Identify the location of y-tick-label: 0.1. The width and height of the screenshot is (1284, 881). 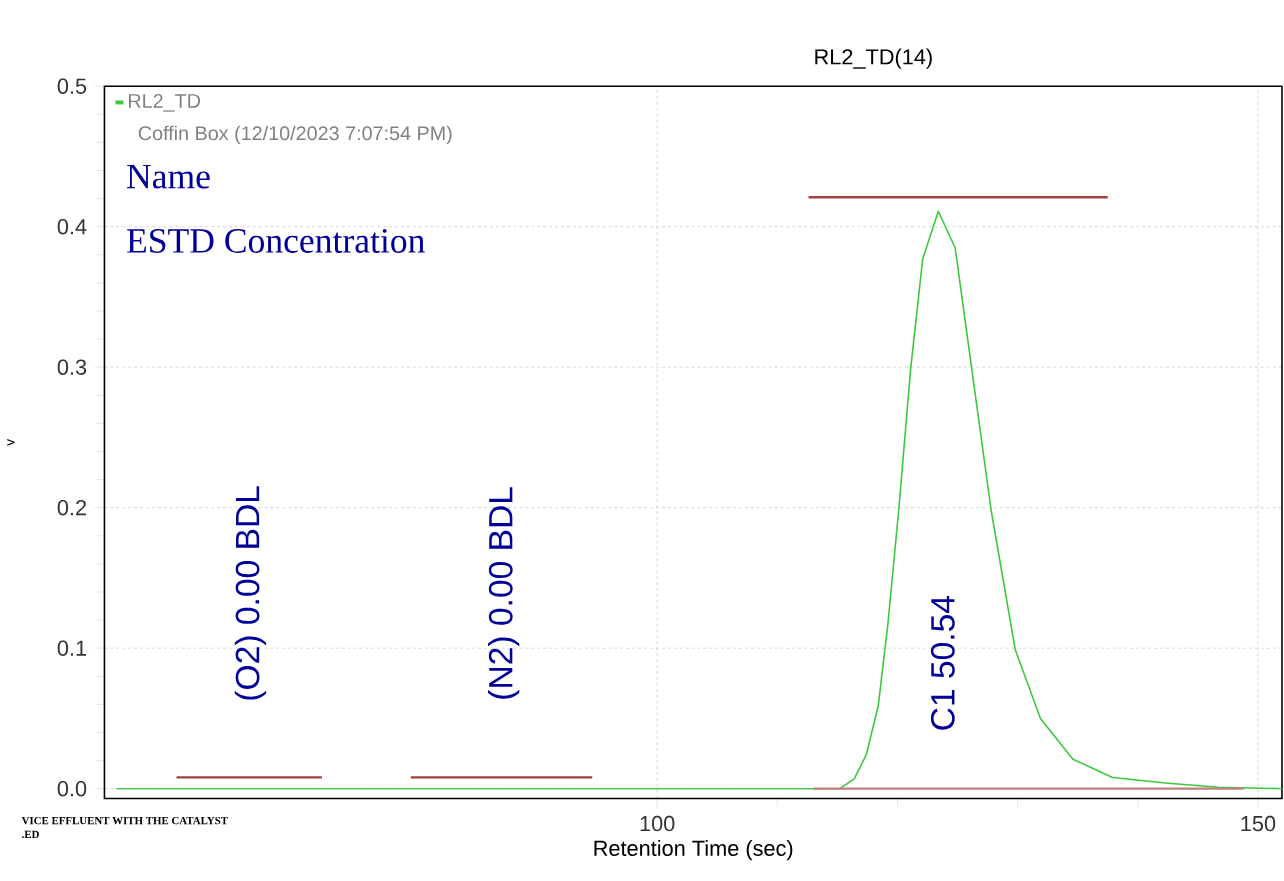
(72, 648).